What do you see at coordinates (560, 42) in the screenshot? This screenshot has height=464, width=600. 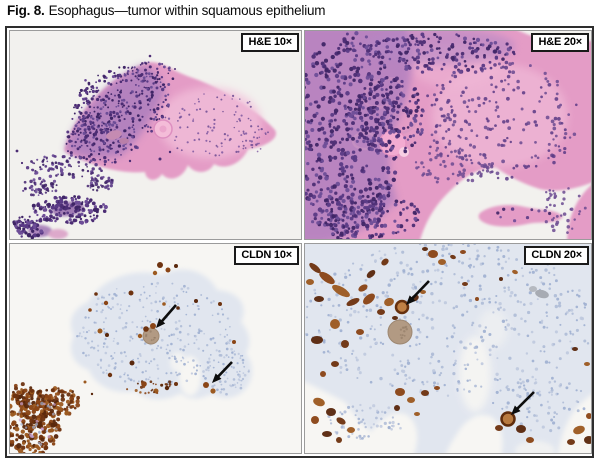 I see `panel-label-he-20x: H&E 20×` at bounding box center [560, 42].